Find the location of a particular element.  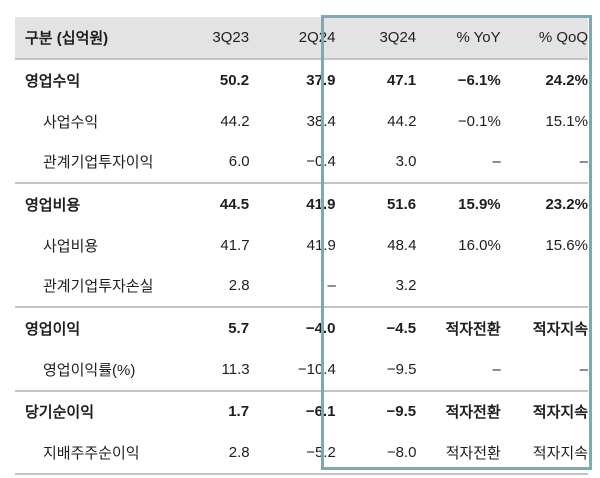

value-2q24: – is located at coordinates (331, 286).